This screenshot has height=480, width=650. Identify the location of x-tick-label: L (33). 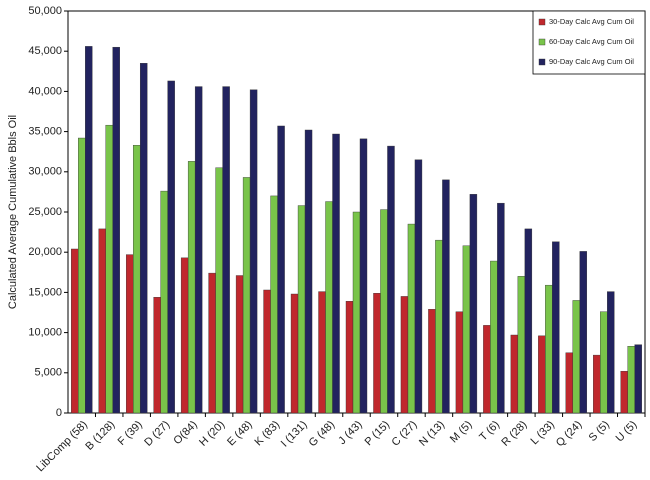
(542, 433).